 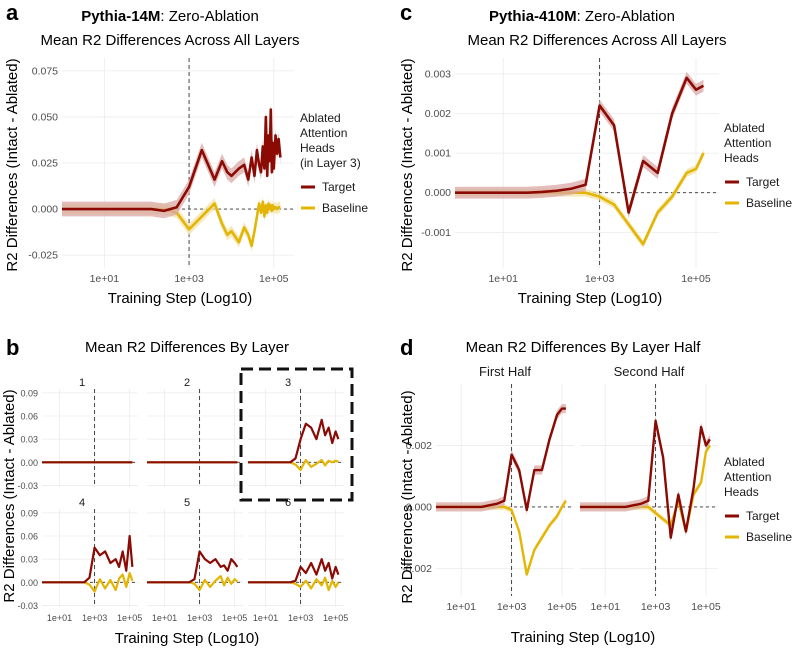 I want to click on y-tick-label: -0.025, so click(x=43, y=256).